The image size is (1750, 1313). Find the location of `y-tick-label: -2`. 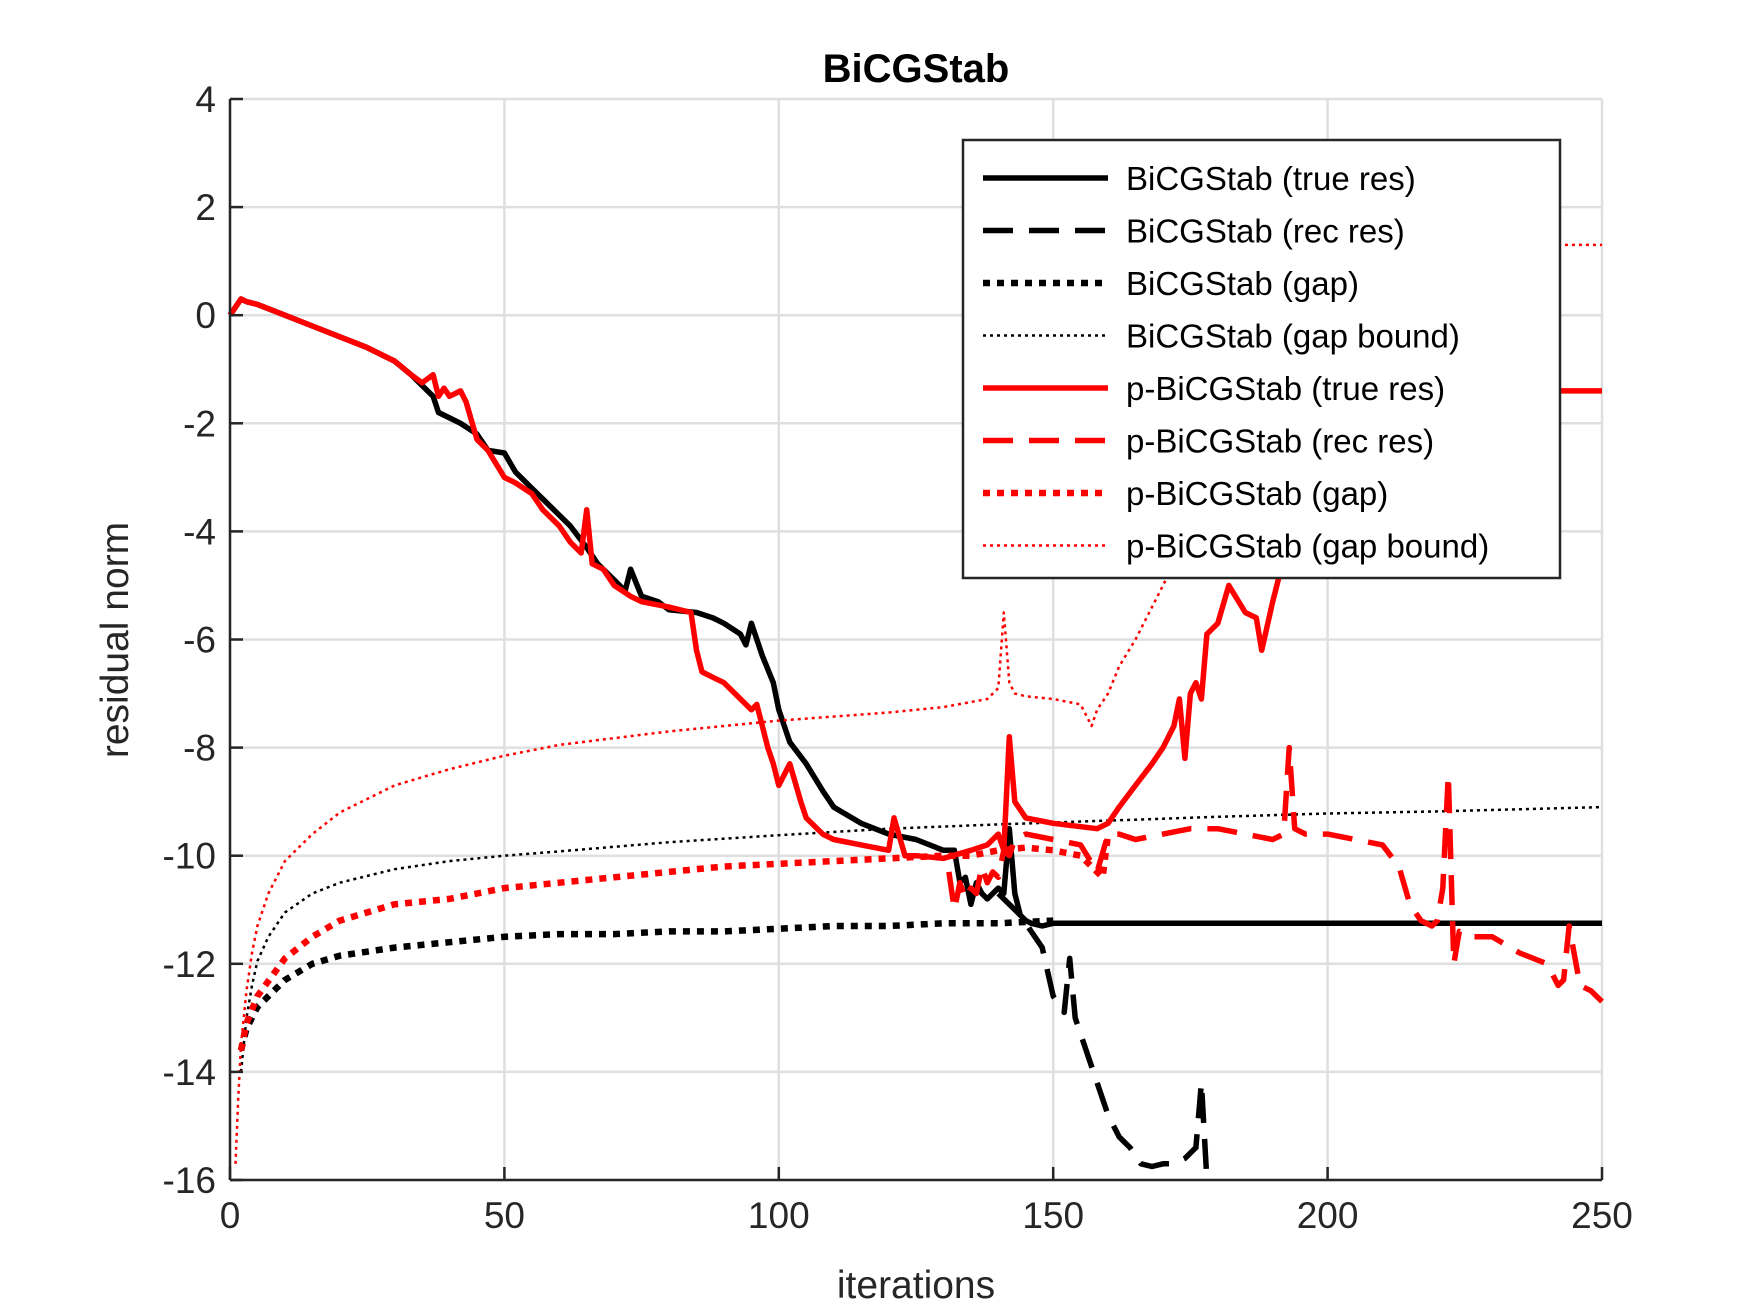

y-tick-label: -2 is located at coordinates (199, 423).